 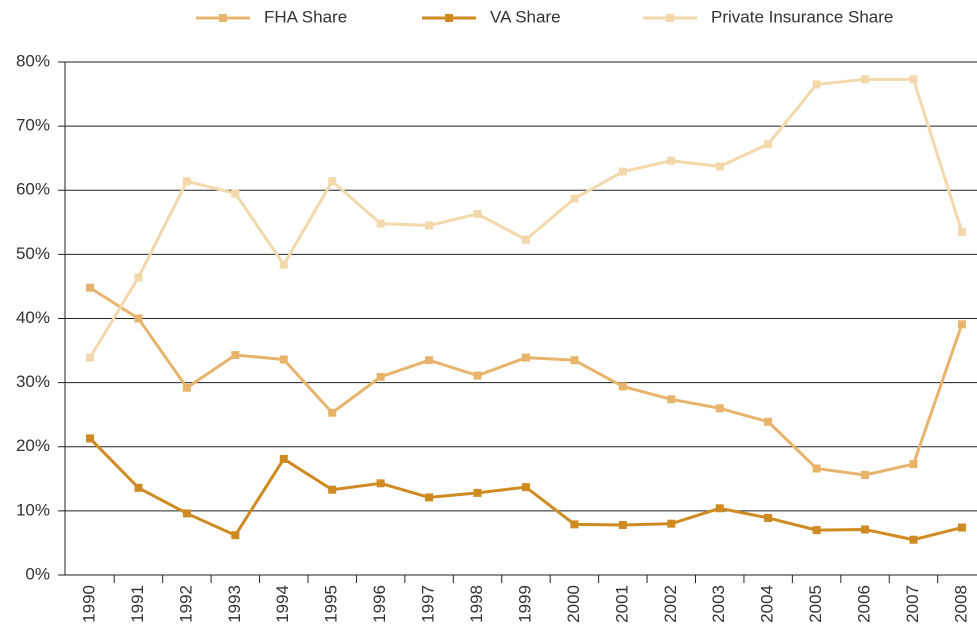 What do you see at coordinates (912, 604) in the screenshot?
I see `x-tick-label: 2007` at bounding box center [912, 604].